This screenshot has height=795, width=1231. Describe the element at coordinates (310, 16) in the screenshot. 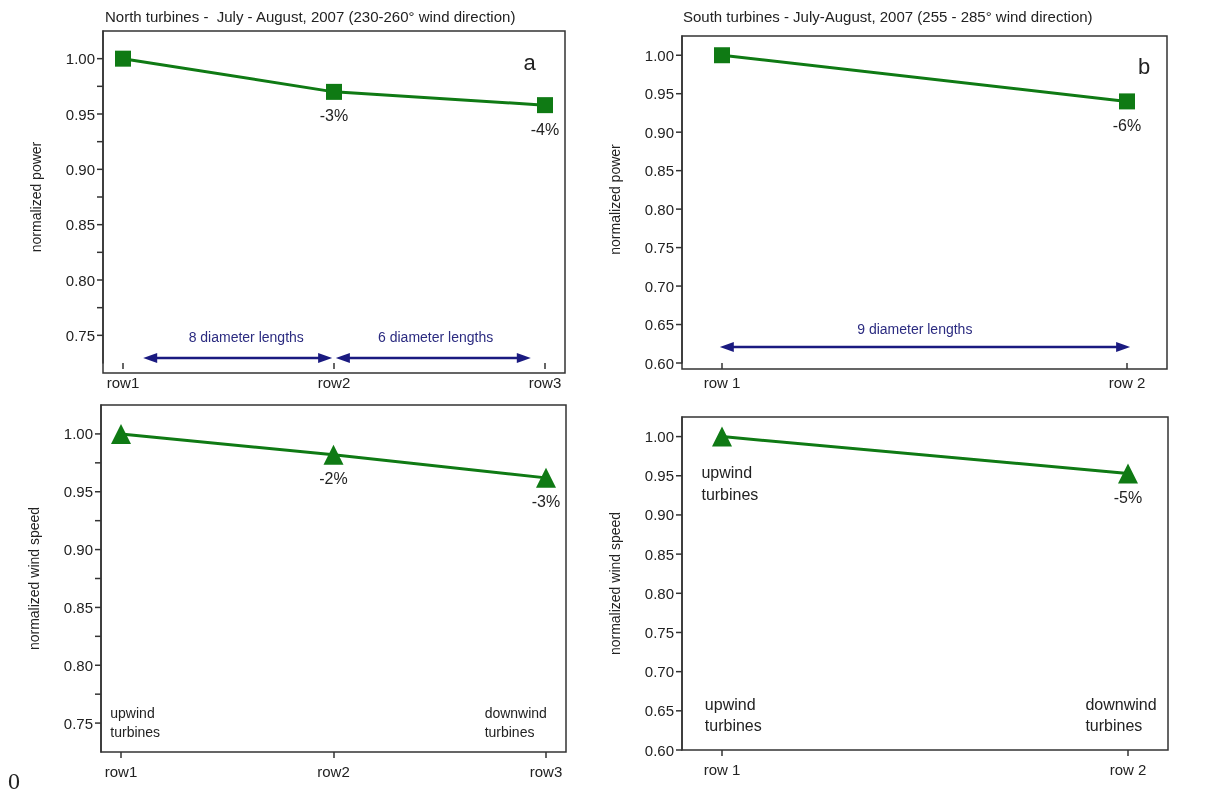

I see `chart-title: North turbines - July - August, 2007 (230-260° wind direction)` at that location.